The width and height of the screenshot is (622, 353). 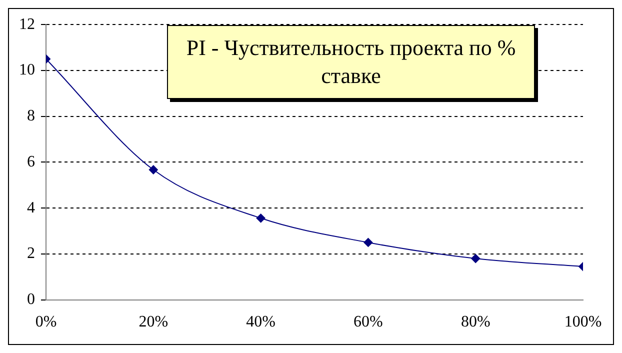 I want to click on y-tick-label: 2, so click(x=31, y=253).